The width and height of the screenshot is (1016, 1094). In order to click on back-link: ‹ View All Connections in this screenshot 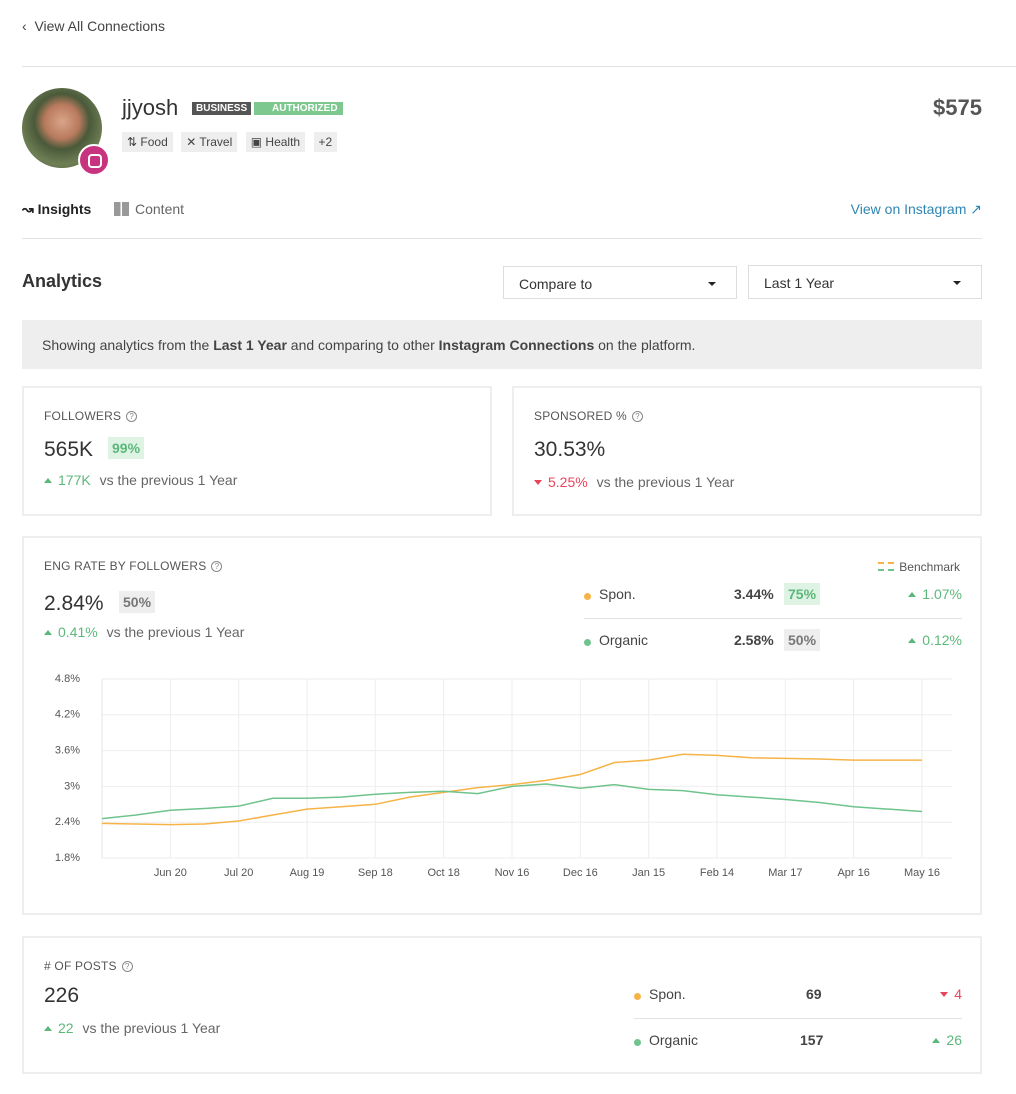, I will do `click(93, 26)`.